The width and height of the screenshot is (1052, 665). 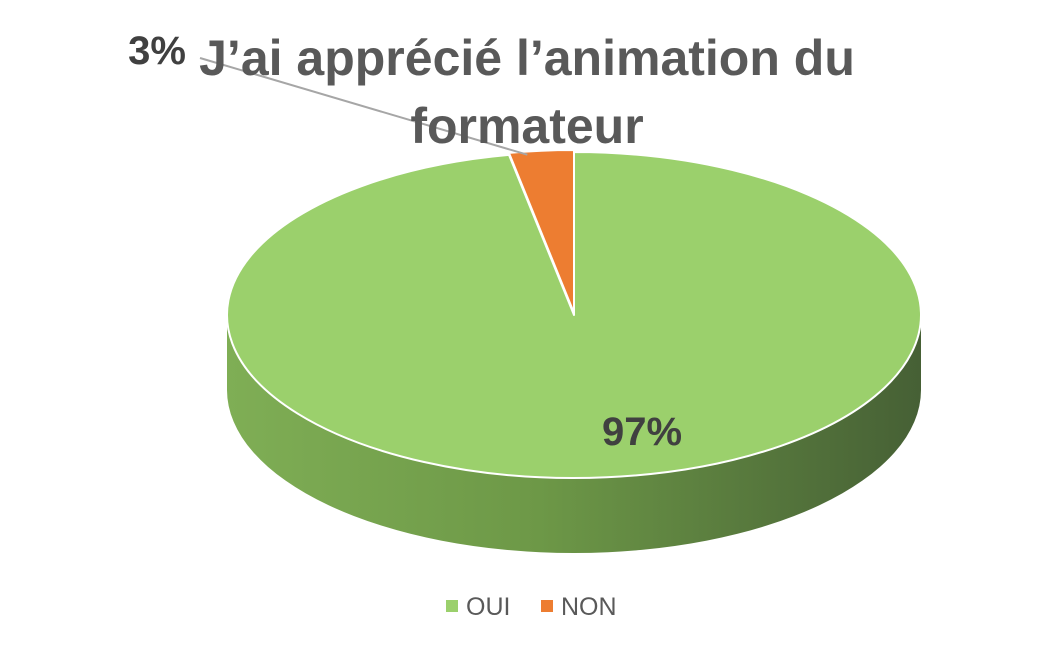 What do you see at coordinates (541, 231) in the screenshot?
I see `pie-slice-non` at bounding box center [541, 231].